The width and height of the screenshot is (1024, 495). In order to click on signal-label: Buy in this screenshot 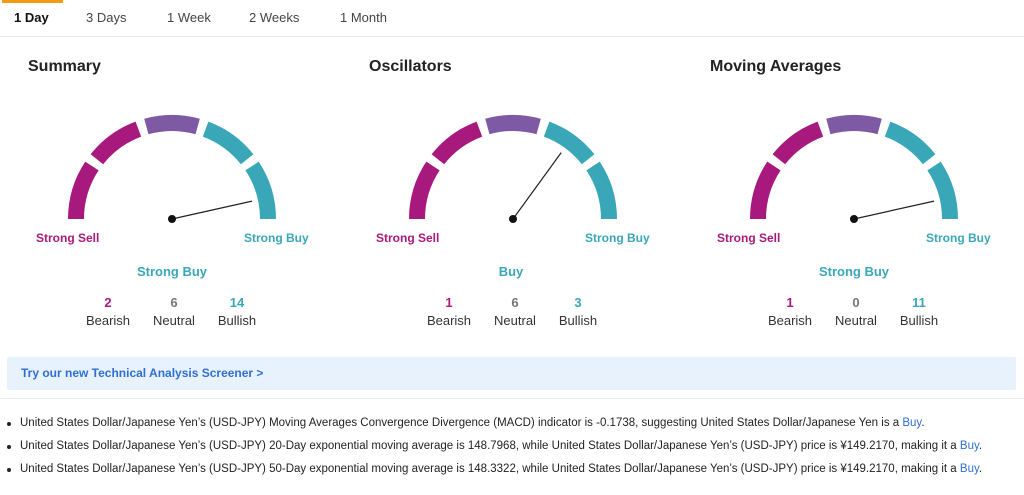, I will do `click(511, 271)`.